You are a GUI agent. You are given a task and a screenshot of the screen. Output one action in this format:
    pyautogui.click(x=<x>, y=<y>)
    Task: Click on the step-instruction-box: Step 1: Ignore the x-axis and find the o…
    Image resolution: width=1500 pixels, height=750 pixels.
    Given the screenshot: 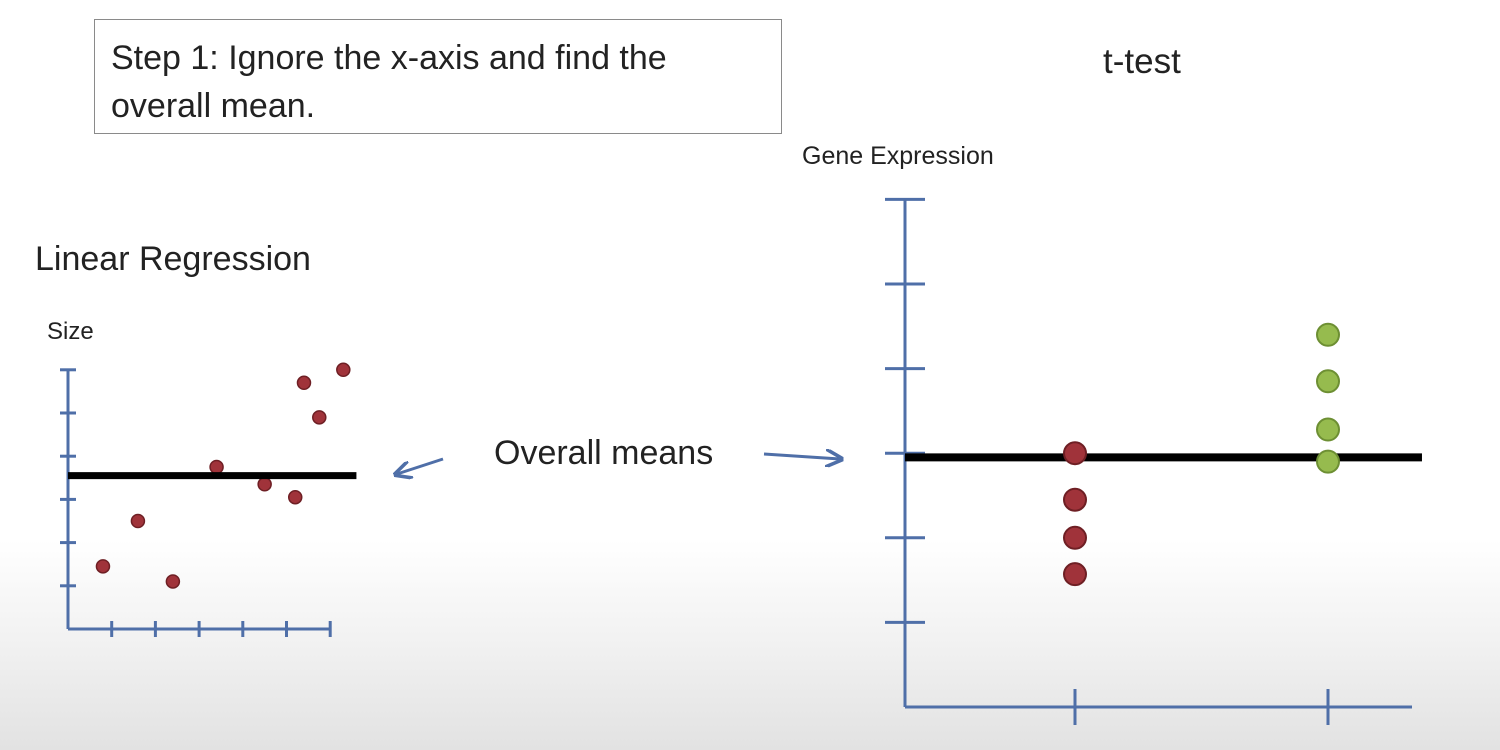 What is the action you would take?
    pyautogui.click(x=438, y=76)
    